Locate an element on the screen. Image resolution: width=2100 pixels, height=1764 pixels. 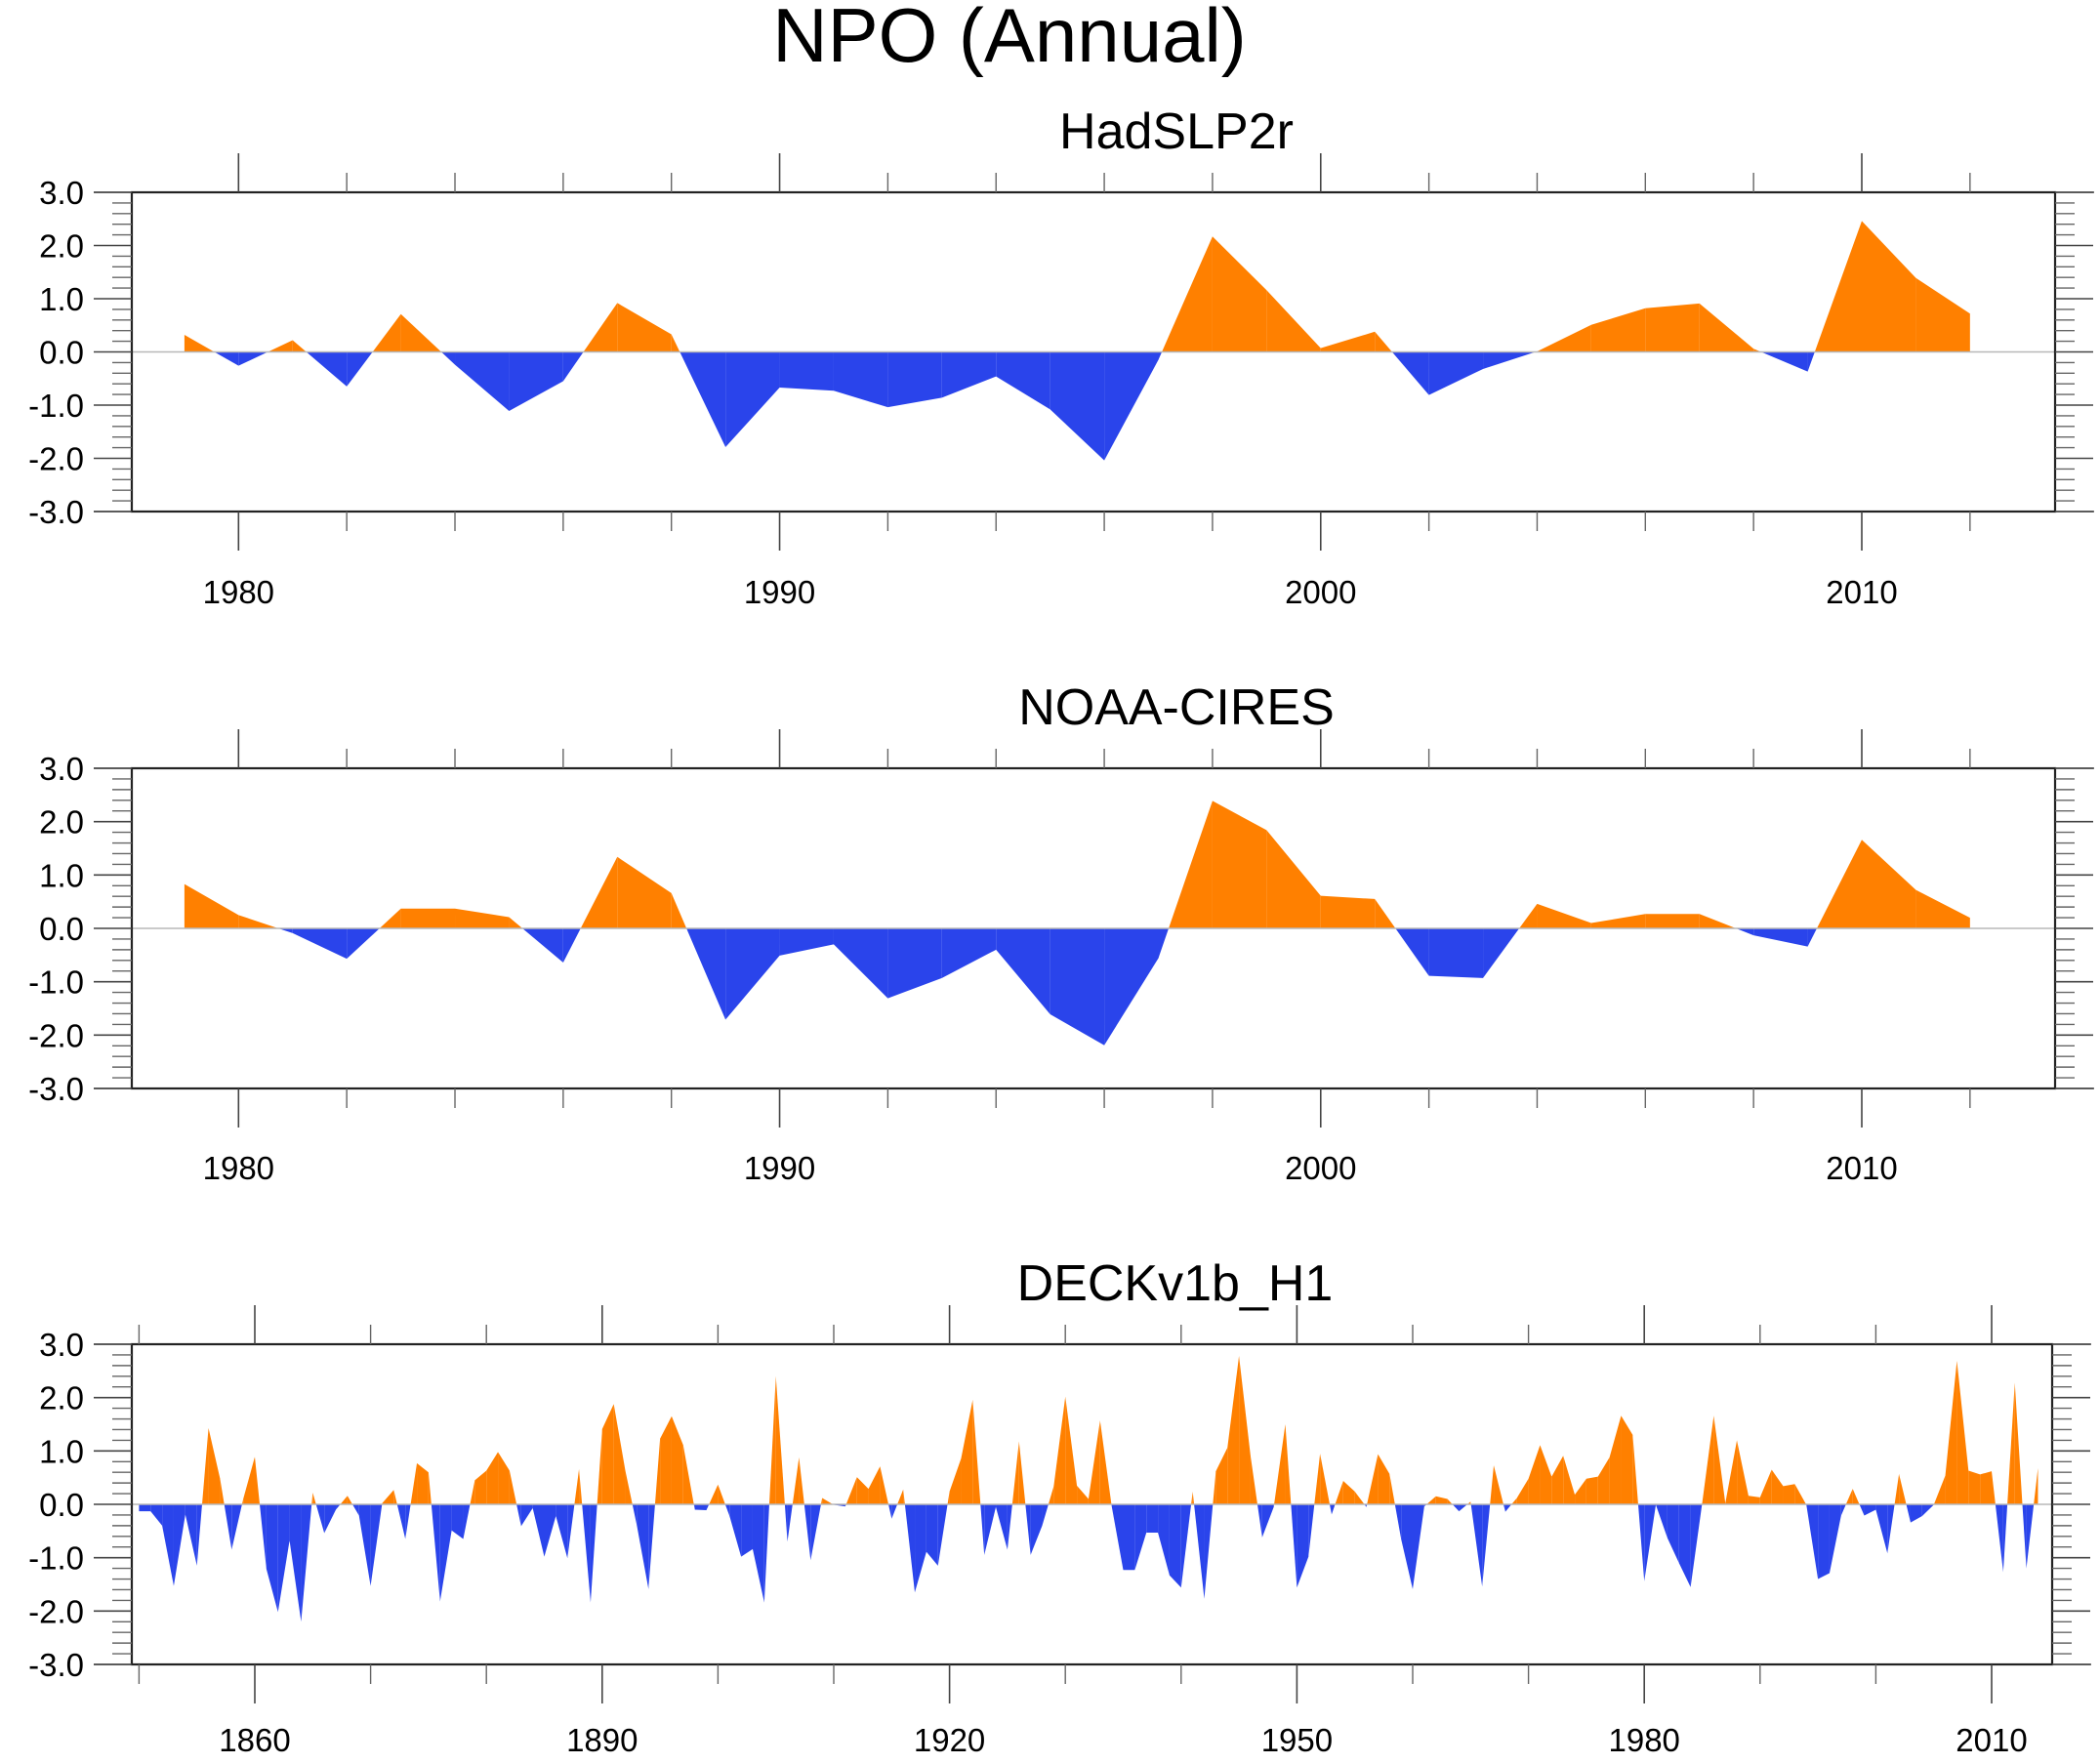
x-tick-label: 1920 is located at coordinates (949, 1740).